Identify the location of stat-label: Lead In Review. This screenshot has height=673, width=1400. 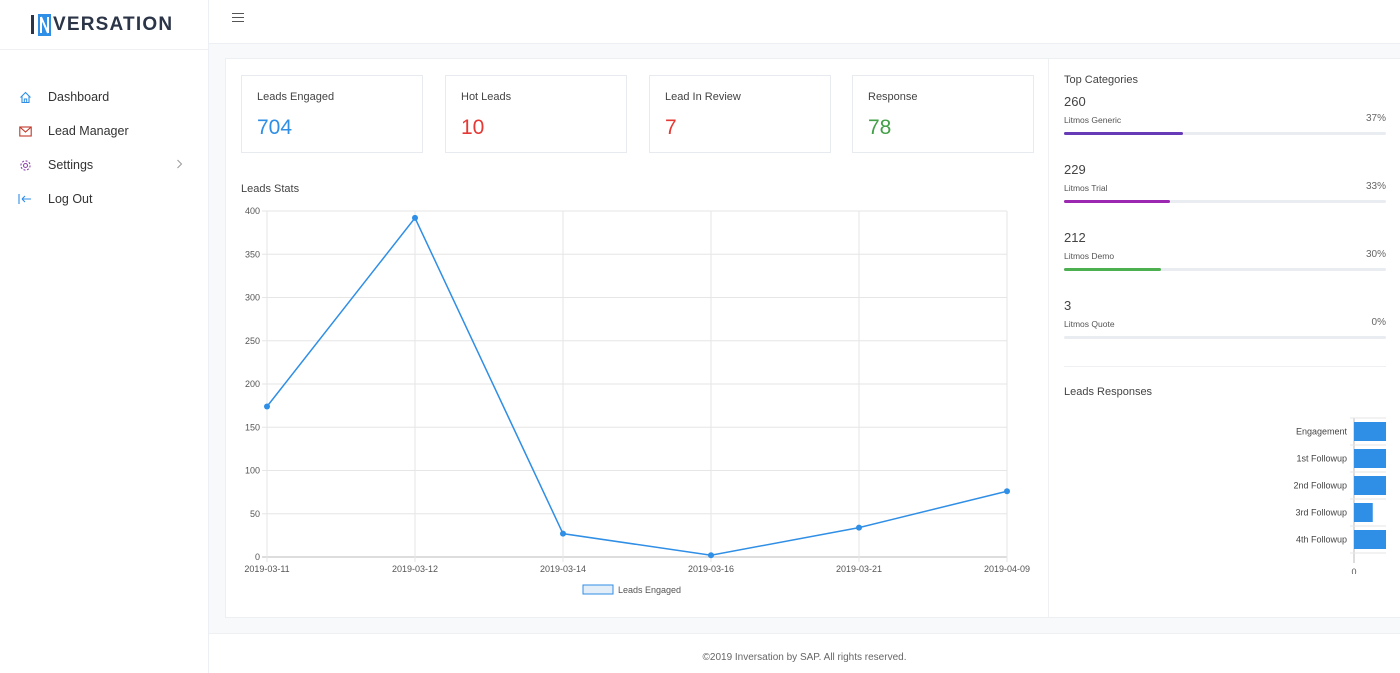
(703, 97).